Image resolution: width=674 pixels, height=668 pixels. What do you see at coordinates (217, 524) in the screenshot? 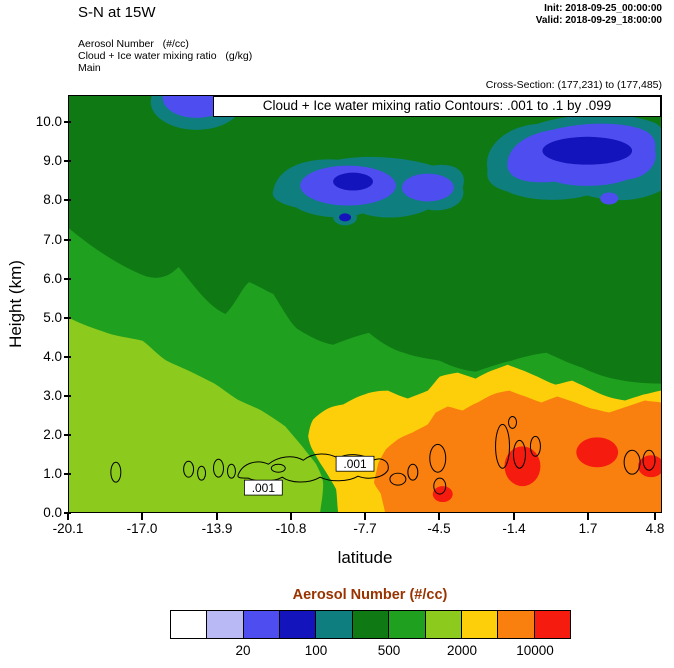
I see `x-tick-label: -13.9` at bounding box center [217, 524].